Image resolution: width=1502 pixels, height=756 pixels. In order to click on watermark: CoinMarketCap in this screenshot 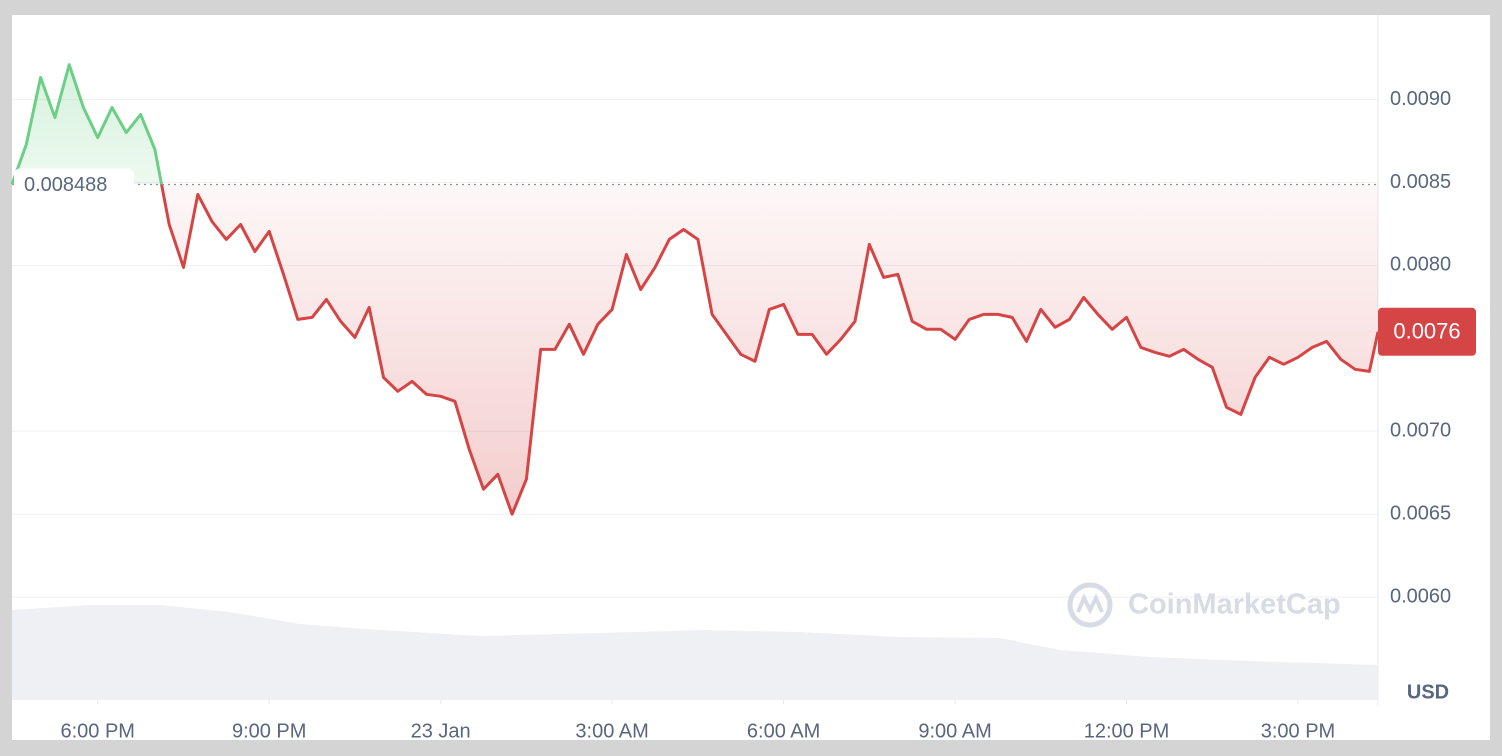, I will do `click(1234, 605)`.